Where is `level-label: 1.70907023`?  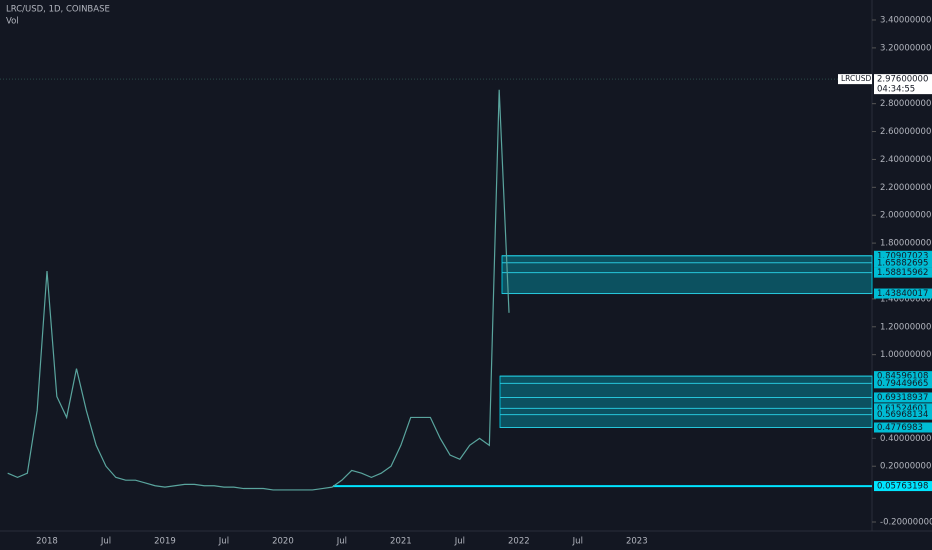 level-label: 1.70907023 is located at coordinates (902, 256).